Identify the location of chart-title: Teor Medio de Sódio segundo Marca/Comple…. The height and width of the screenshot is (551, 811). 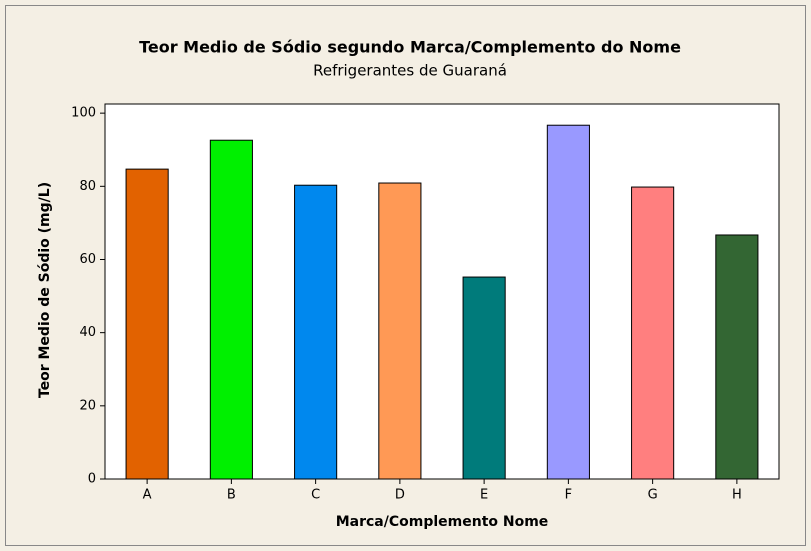
(410, 47).